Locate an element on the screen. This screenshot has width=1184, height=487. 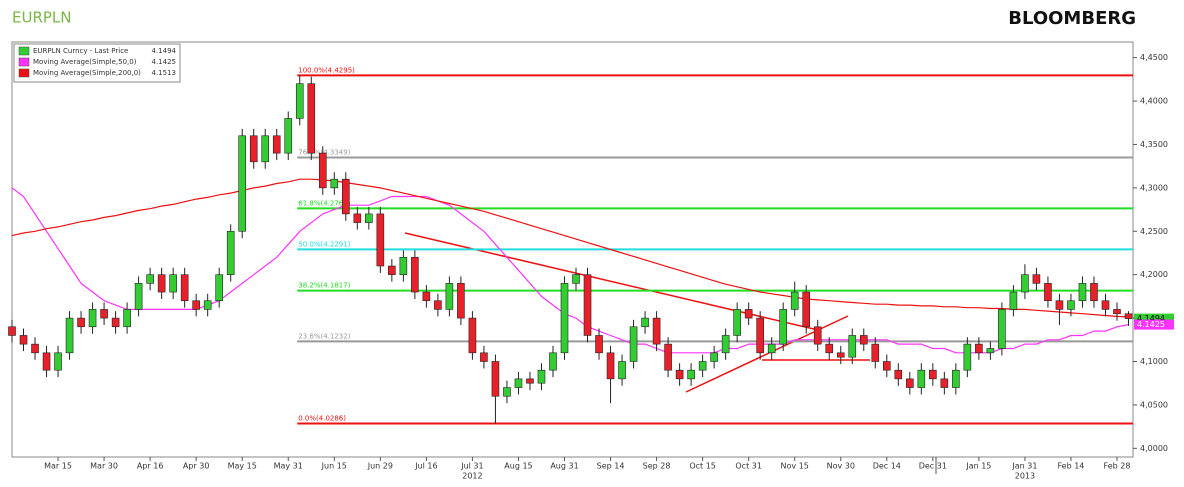
x-tick-label: Aug 31 is located at coordinates (564, 466).